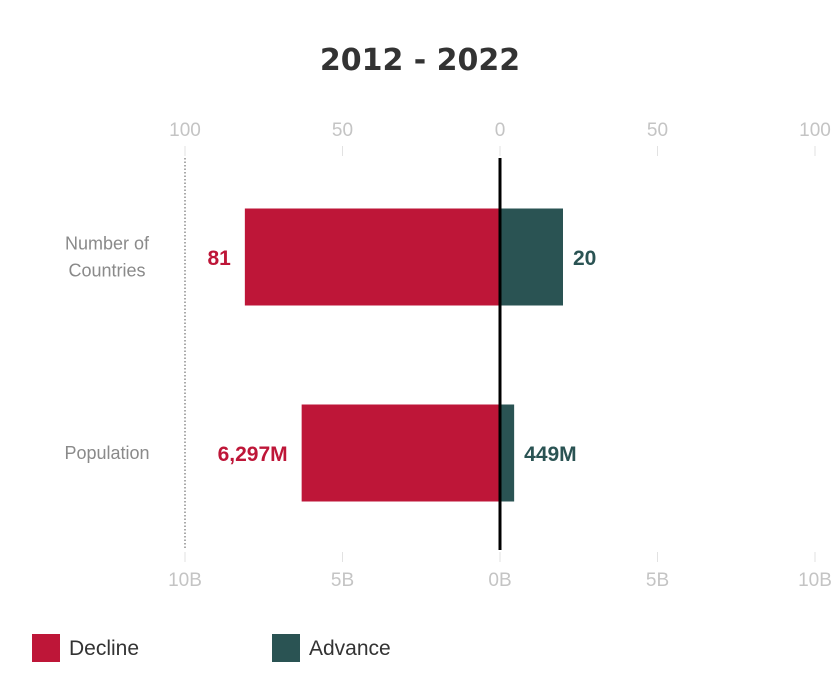 The image size is (840, 700). I want to click on category-label: Population, so click(106, 453).